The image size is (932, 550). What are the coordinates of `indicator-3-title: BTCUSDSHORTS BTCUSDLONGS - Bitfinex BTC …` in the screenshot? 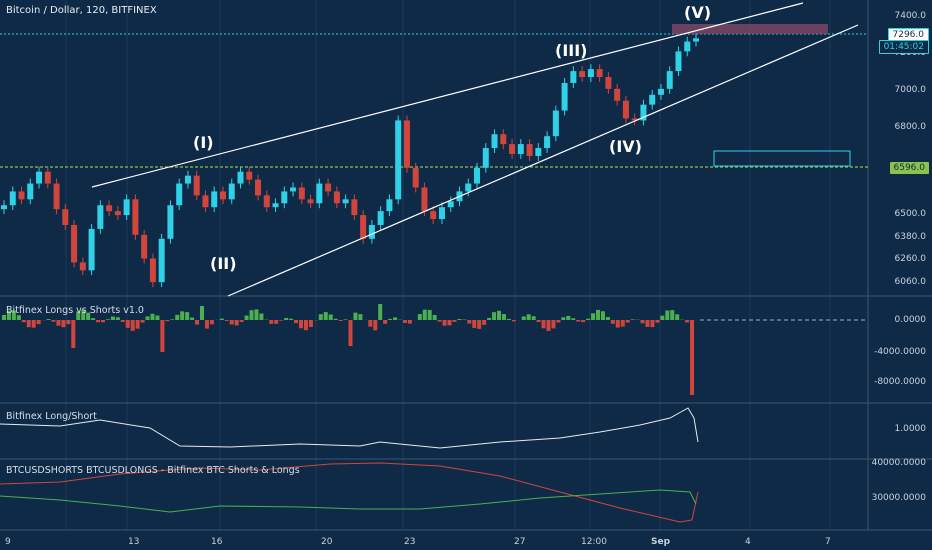 It's located at (153, 470).